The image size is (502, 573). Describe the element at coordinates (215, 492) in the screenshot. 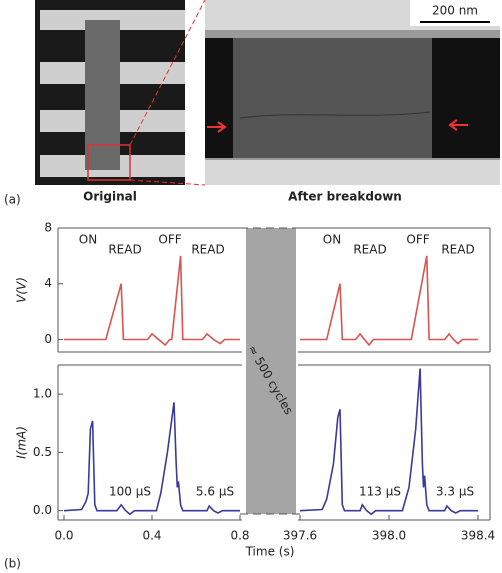

I see `annotation: 5.6 µS` at that location.